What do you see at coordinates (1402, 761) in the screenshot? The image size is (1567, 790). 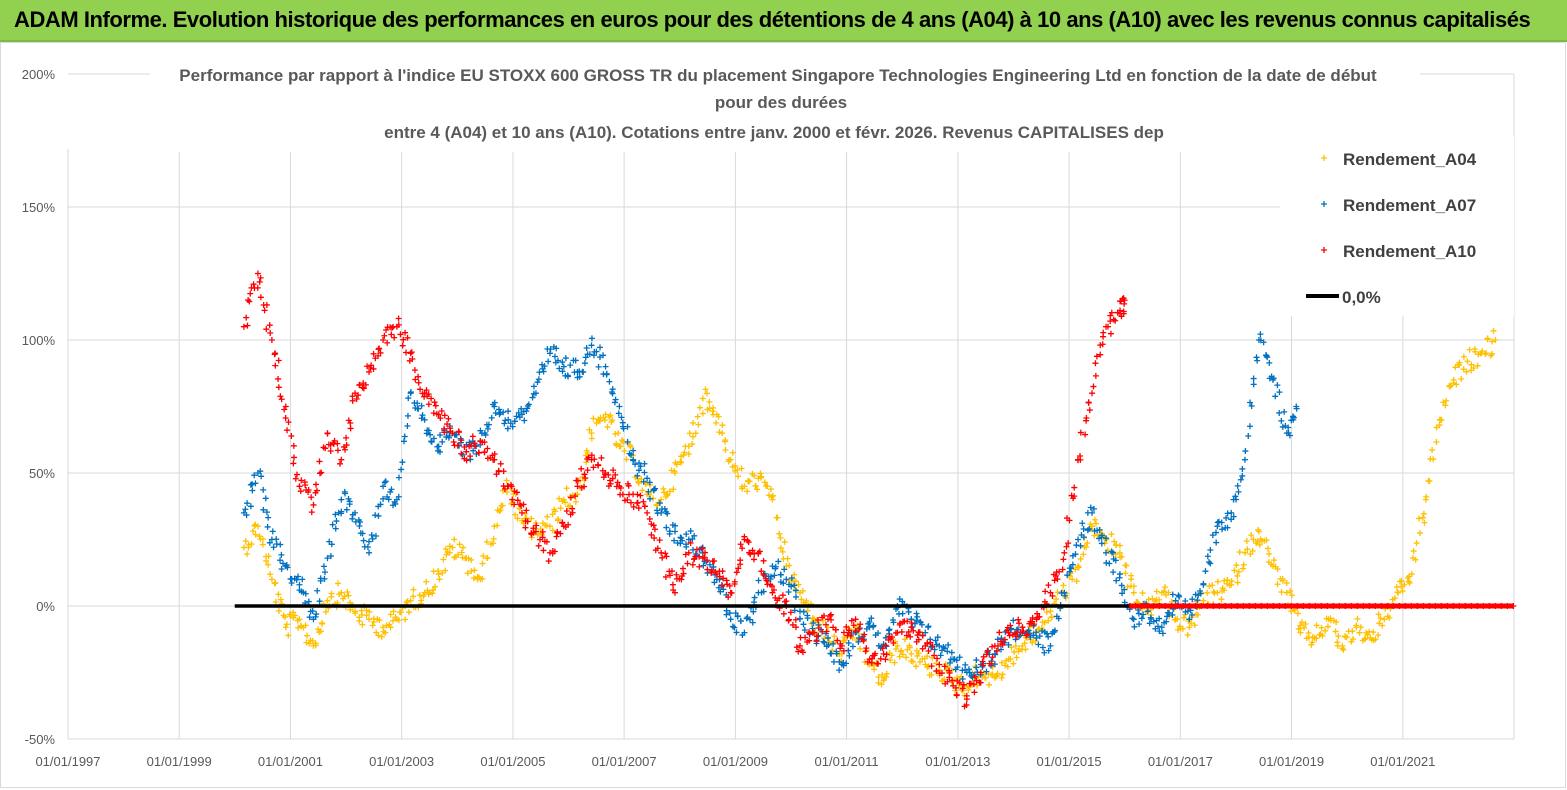 I see `x-tick-label: 01/01/2021` at bounding box center [1402, 761].